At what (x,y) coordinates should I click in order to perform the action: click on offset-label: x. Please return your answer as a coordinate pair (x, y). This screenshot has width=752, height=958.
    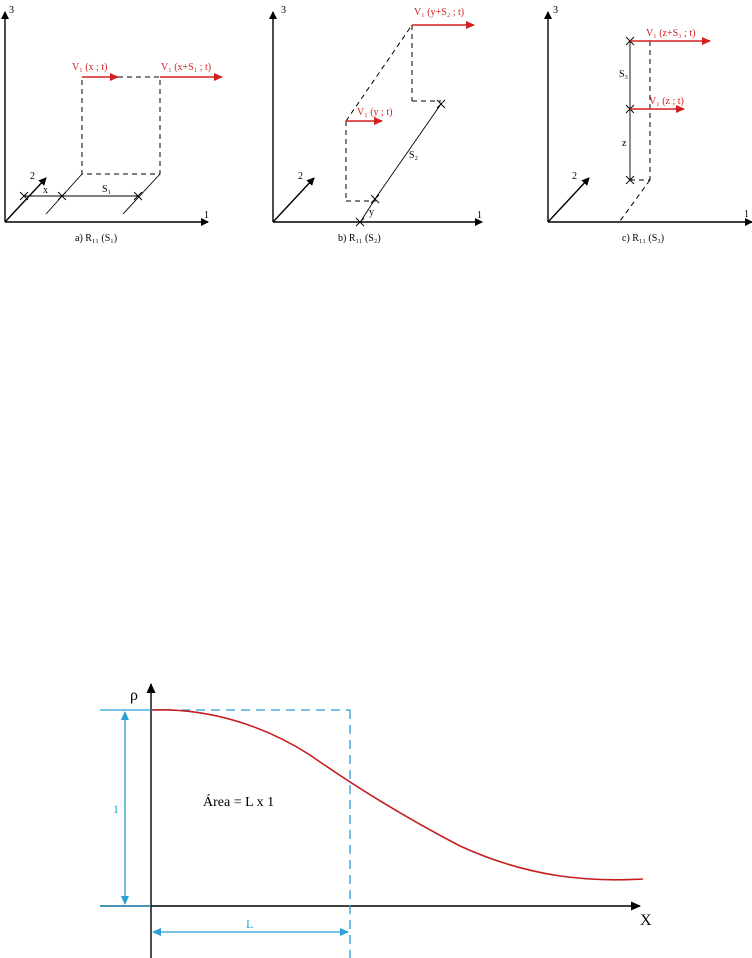
    Looking at the image, I should click on (45, 190).